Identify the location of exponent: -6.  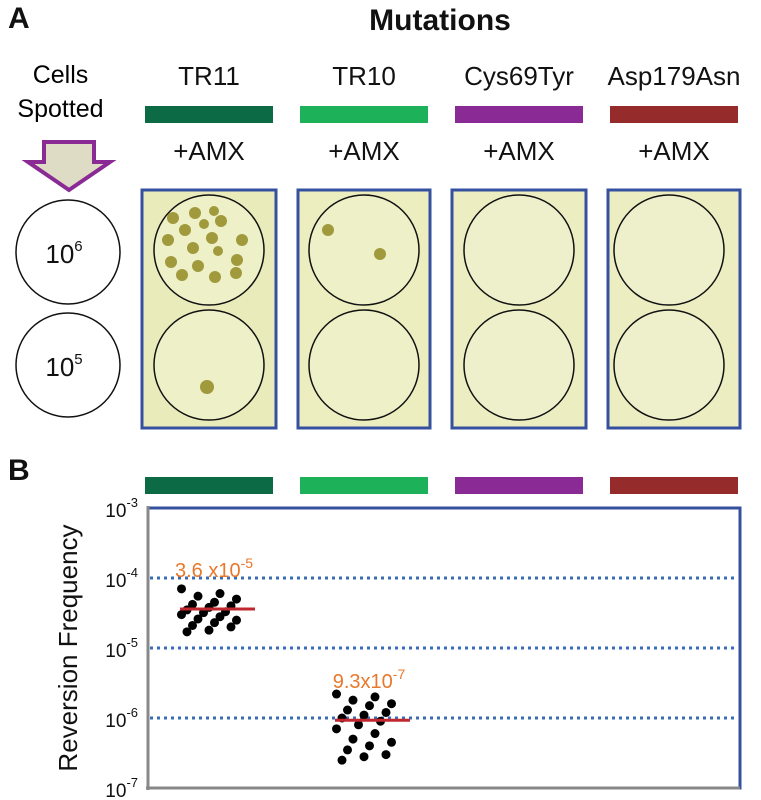
(132, 712).